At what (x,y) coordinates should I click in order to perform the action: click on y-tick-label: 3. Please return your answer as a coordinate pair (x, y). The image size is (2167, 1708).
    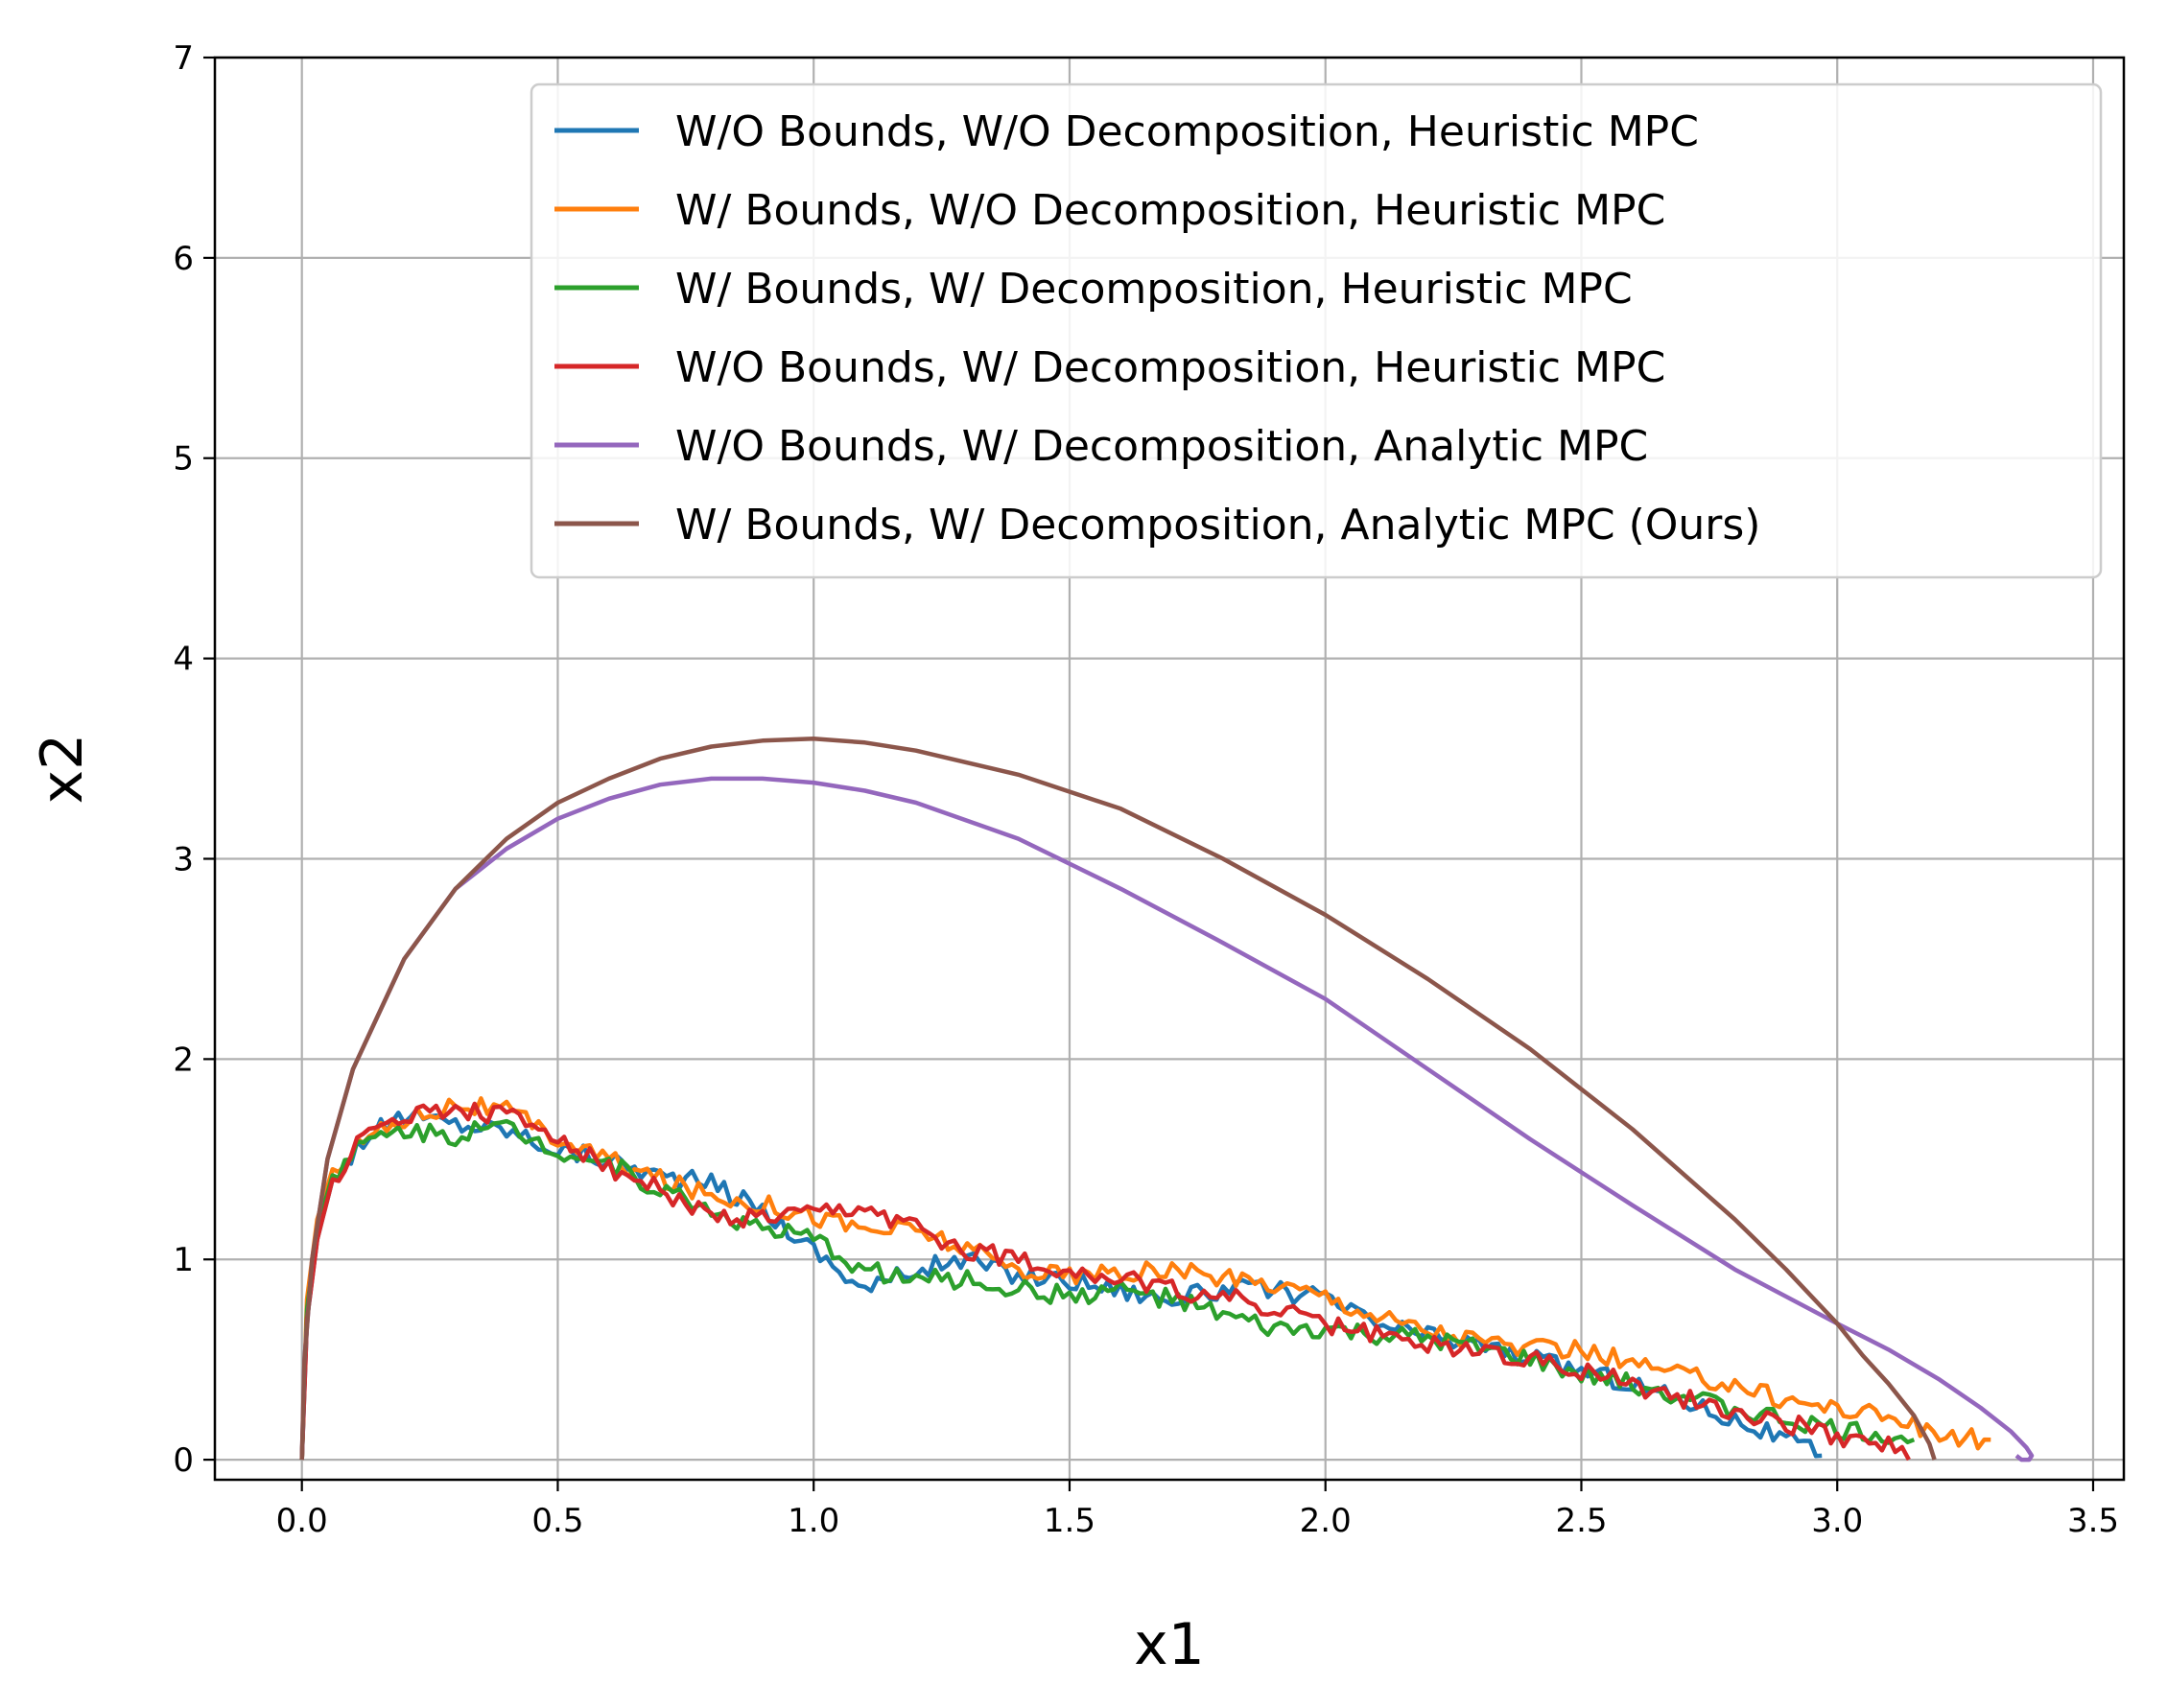
    Looking at the image, I should click on (183, 859).